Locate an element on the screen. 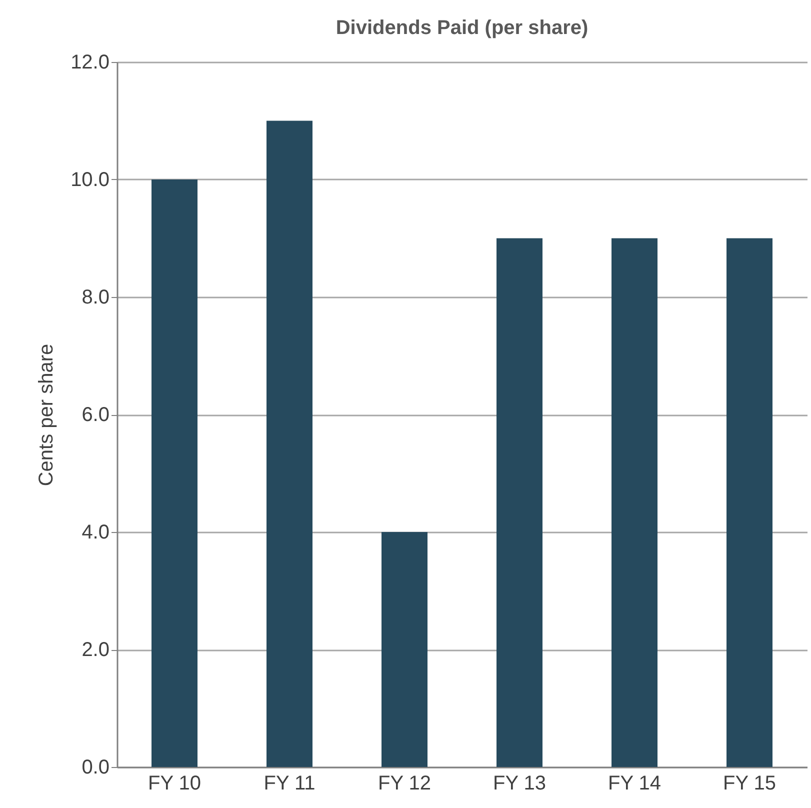 This screenshot has height=808, width=811. y-tick-label: 6.0 is located at coordinates (96, 415).